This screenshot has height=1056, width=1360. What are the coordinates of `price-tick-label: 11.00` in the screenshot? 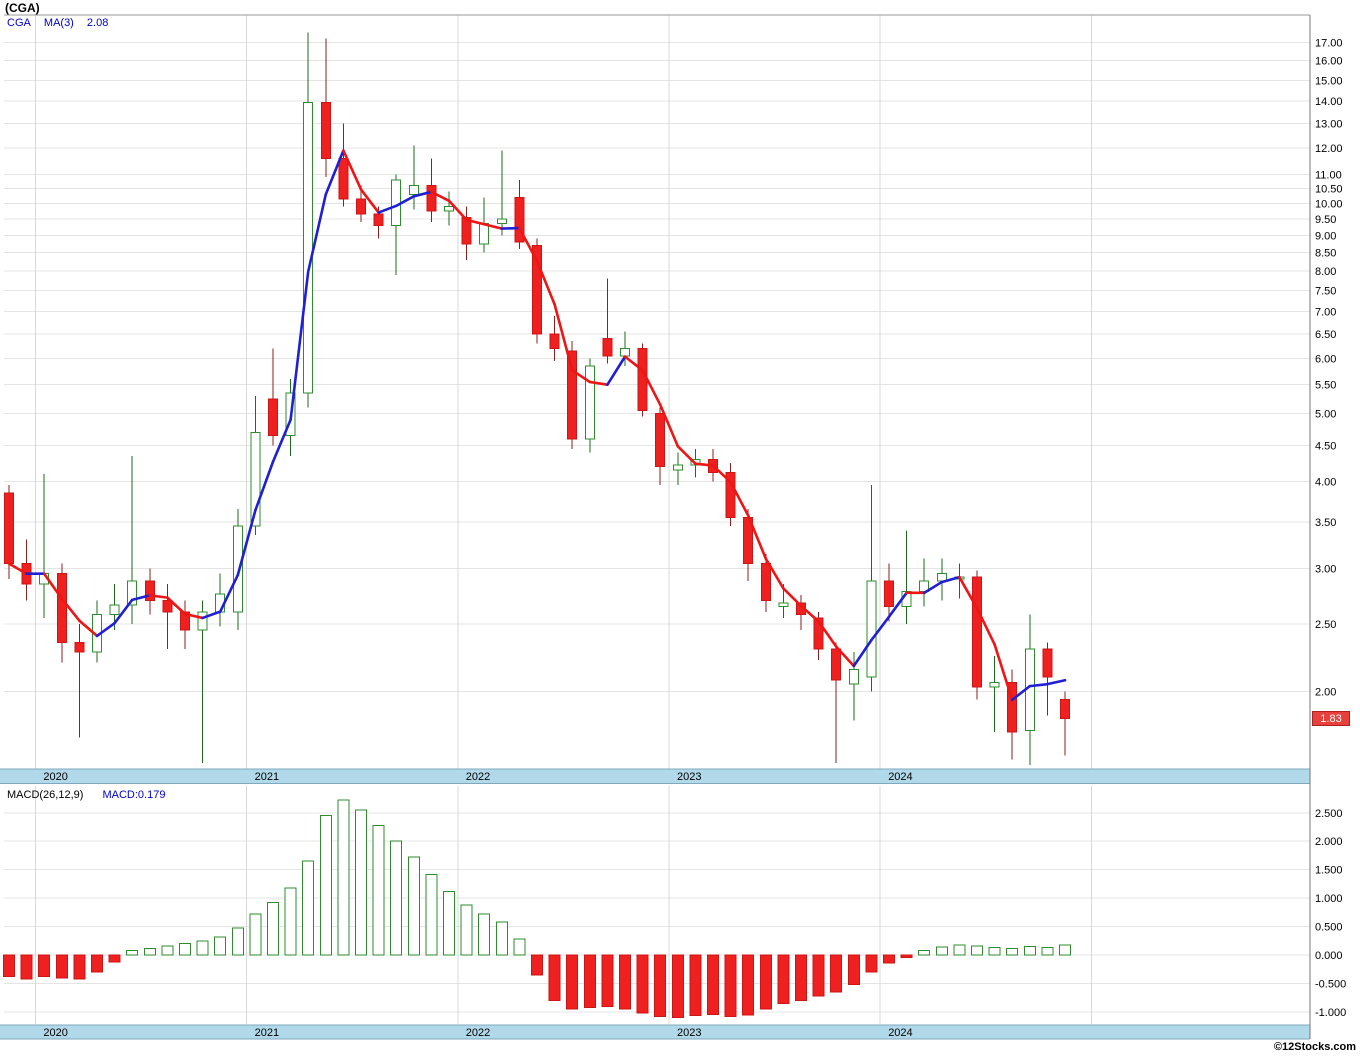 It's located at (1328, 175).